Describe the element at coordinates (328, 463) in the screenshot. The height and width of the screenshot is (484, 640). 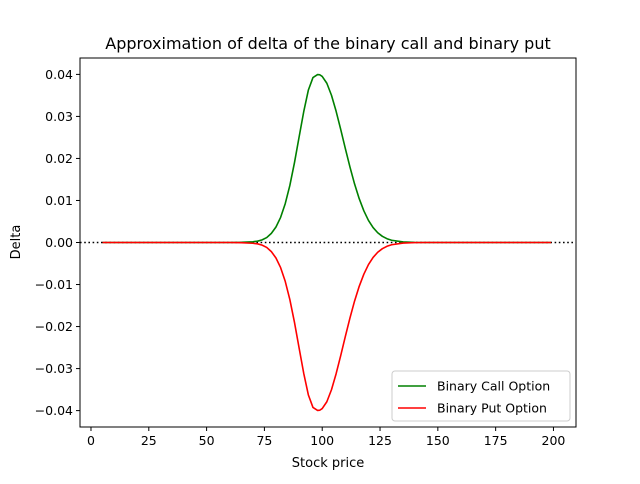
I see `x-axis-title: Stock price` at that location.